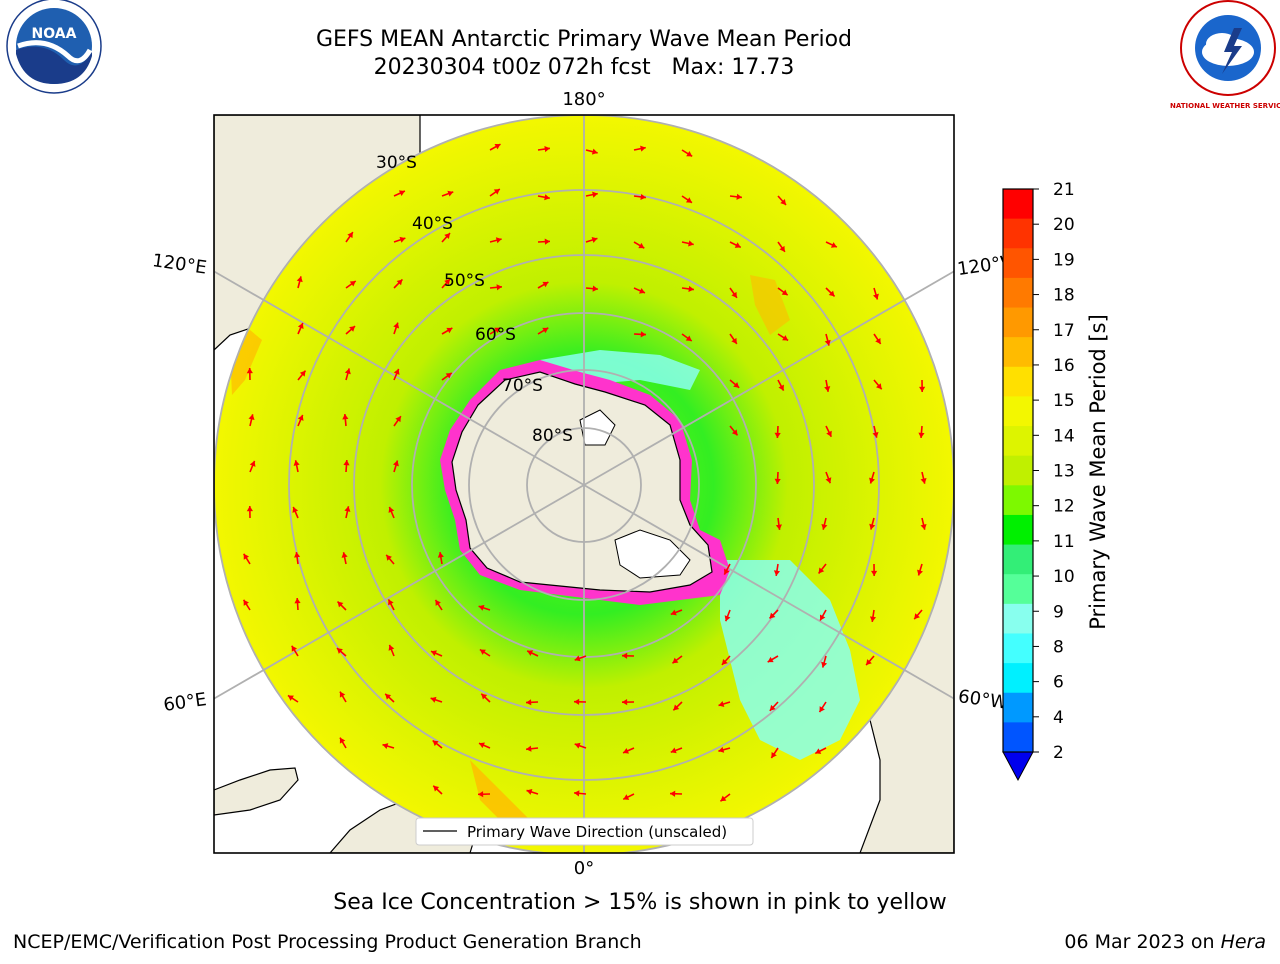 This screenshot has height=964, width=1280. I want to click on run-date: 06 Mar 2023 on Hera, so click(1165, 942).